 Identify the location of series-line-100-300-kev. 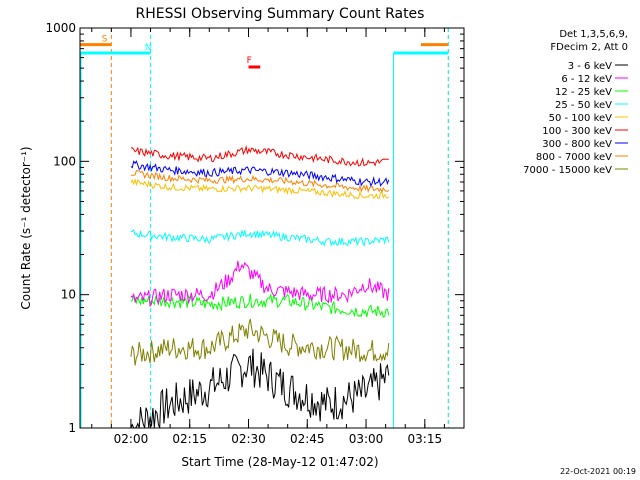
(259, 155).